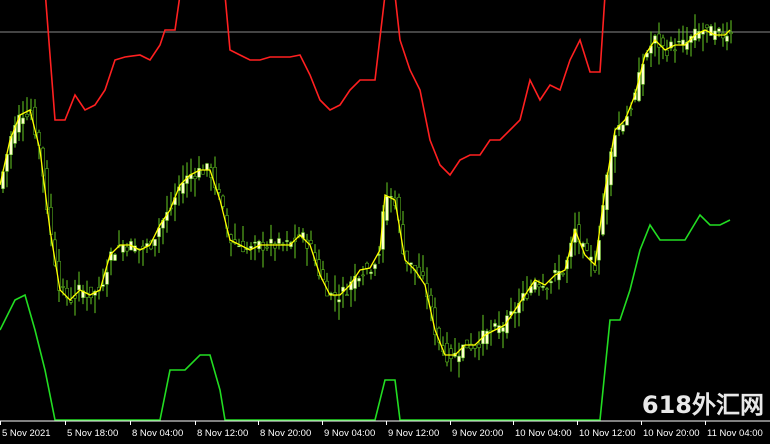  What do you see at coordinates (157, 433) in the screenshot?
I see `x-tick-label: 8 Nov 04:00` at bounding box center [157, 433].